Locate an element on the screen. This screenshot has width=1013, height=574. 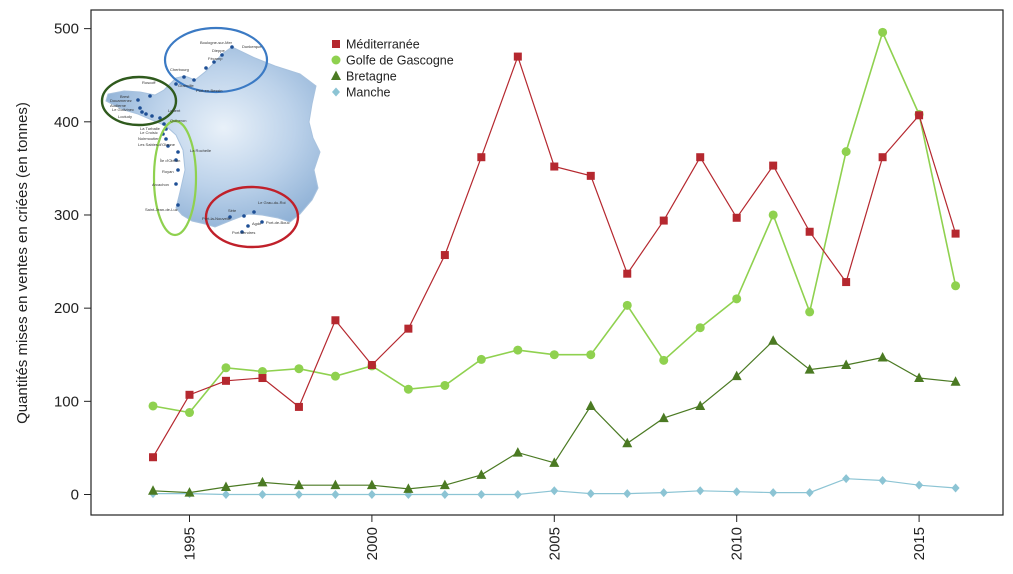
map-port-label: Les Sables-d'Olonne is located at coordinates (157, 144).